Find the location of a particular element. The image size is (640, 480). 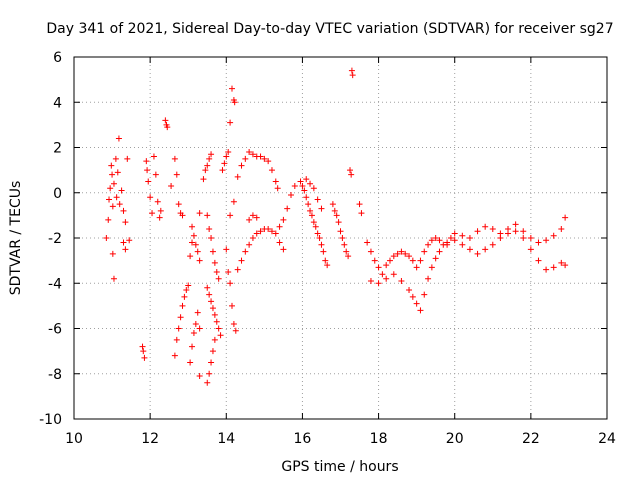

y-tick-label: -8 is located at coordinates (55, 375).